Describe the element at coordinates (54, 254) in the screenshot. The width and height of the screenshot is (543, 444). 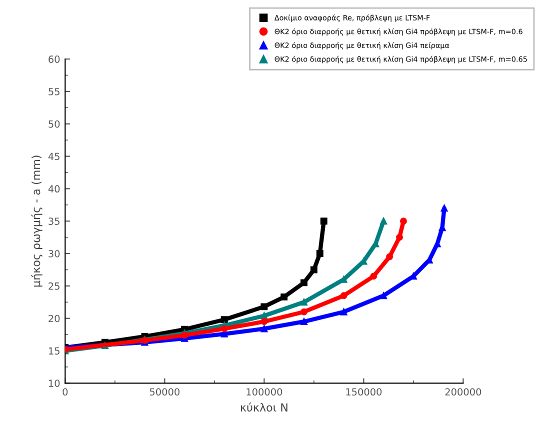
I see `y-tick-label: 30` at that location.